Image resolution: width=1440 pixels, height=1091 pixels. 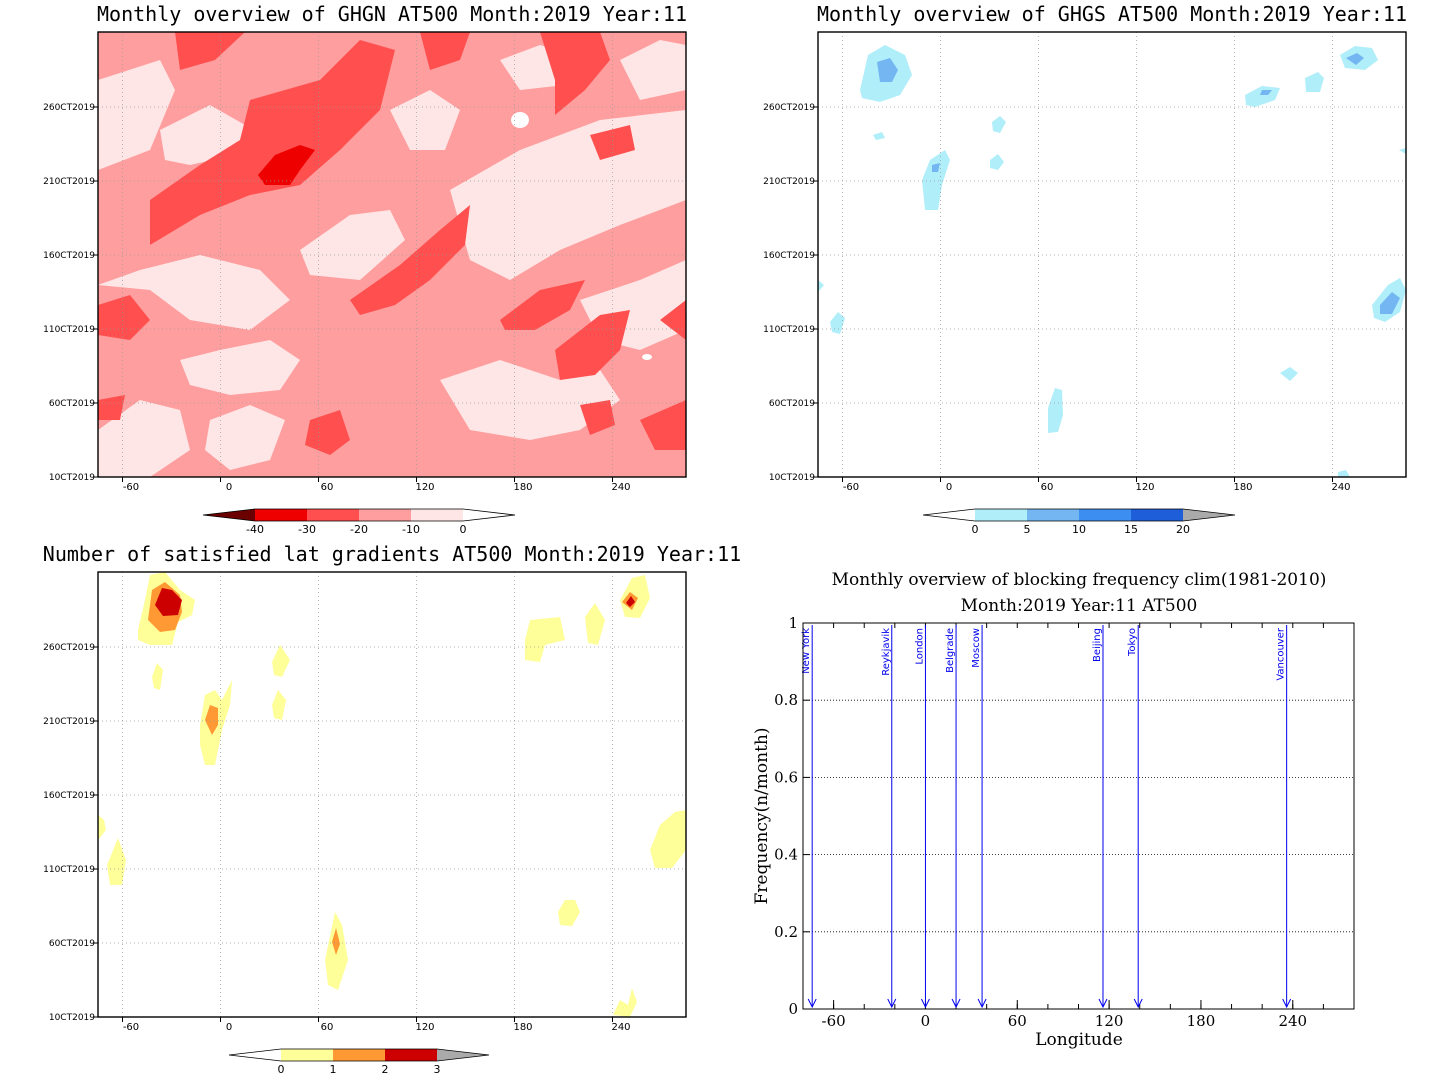 What do you see at coordinates (1284, 817) in the screenshot?
I see `city-marker: Vancouver` at bounding box center [1284, 817].